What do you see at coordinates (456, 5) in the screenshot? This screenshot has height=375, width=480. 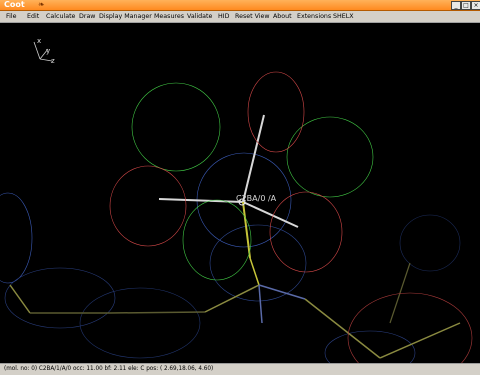 I see `minimize-icon: _` at bounding box center [456, 5].